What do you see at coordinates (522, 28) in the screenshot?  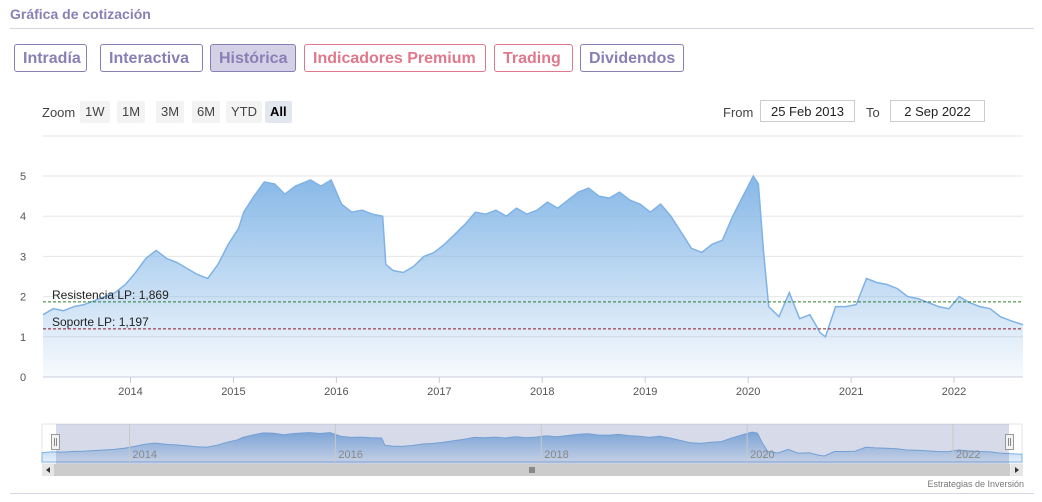 I see `title-divider` at bounding box center [522, 28].